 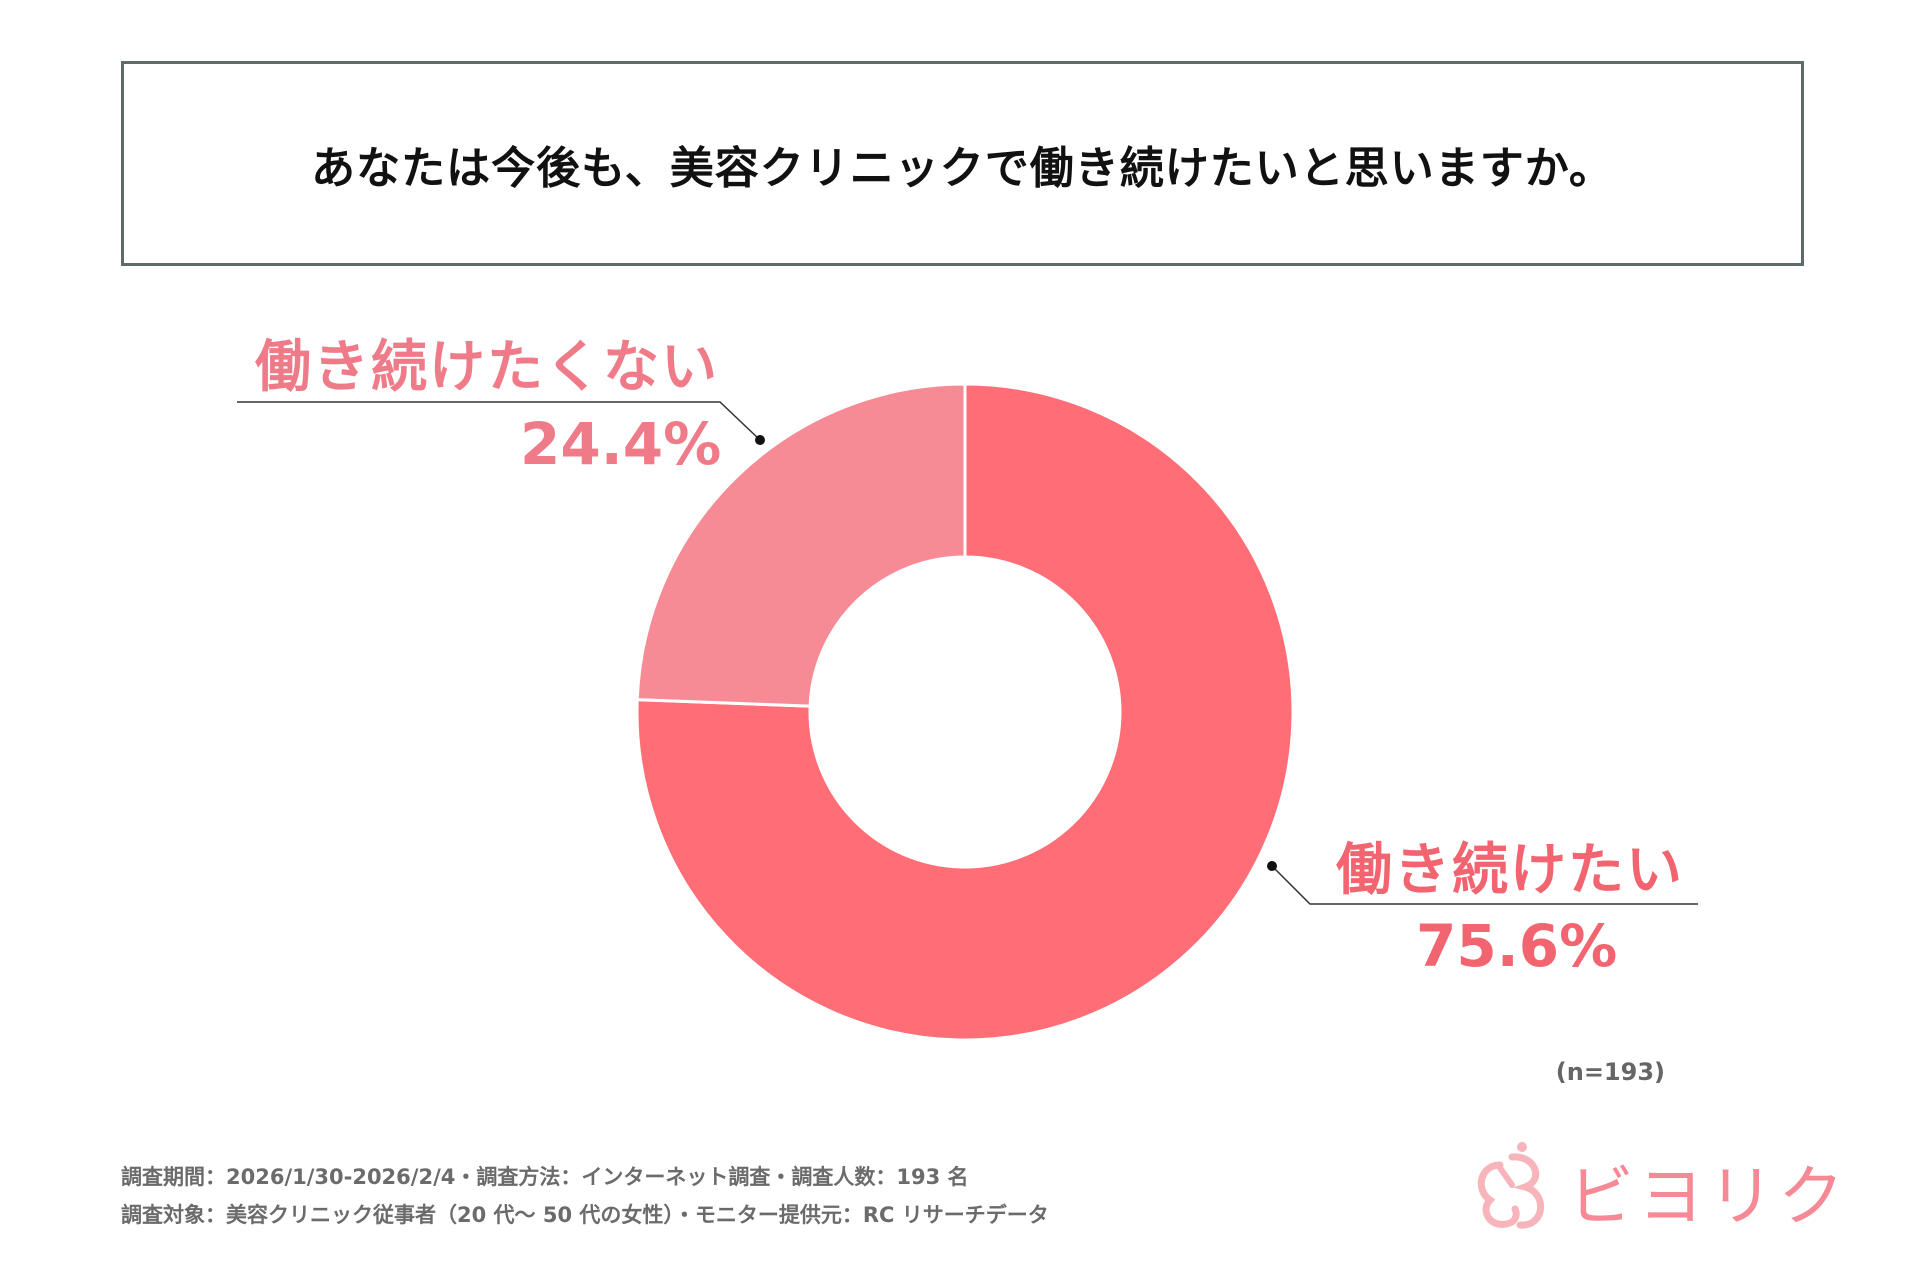 I want to click on title-box: あなたは今後も、美容クリニックで働き続けたいと思いますか。, so click(x=962, y=163).